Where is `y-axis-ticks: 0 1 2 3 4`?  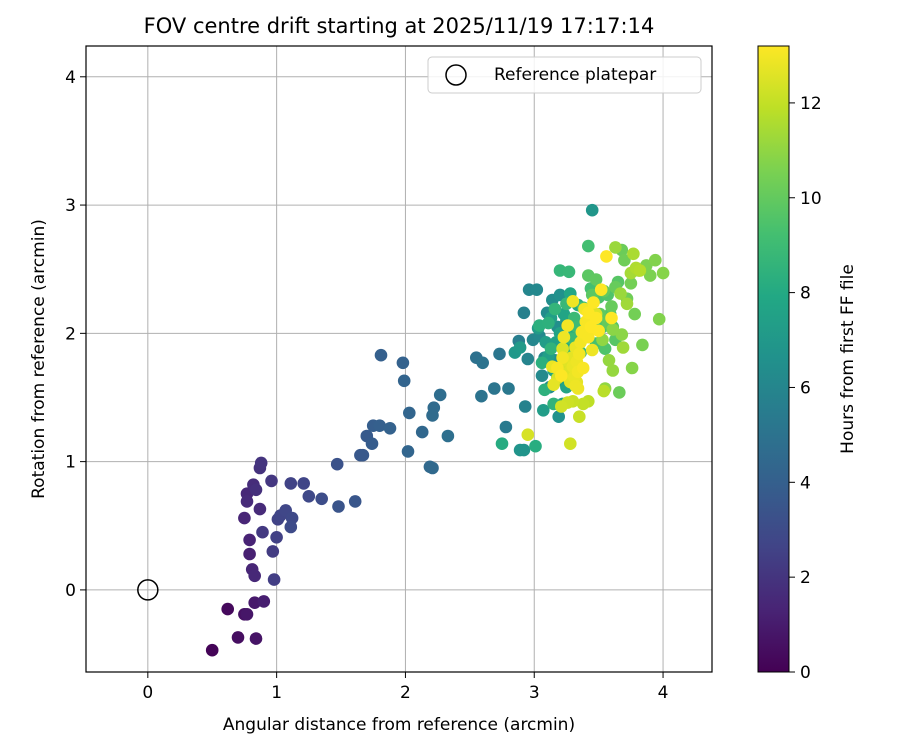 y-axis-ticks: 0 1 2 3 4 is located at coordinates (75, 334).